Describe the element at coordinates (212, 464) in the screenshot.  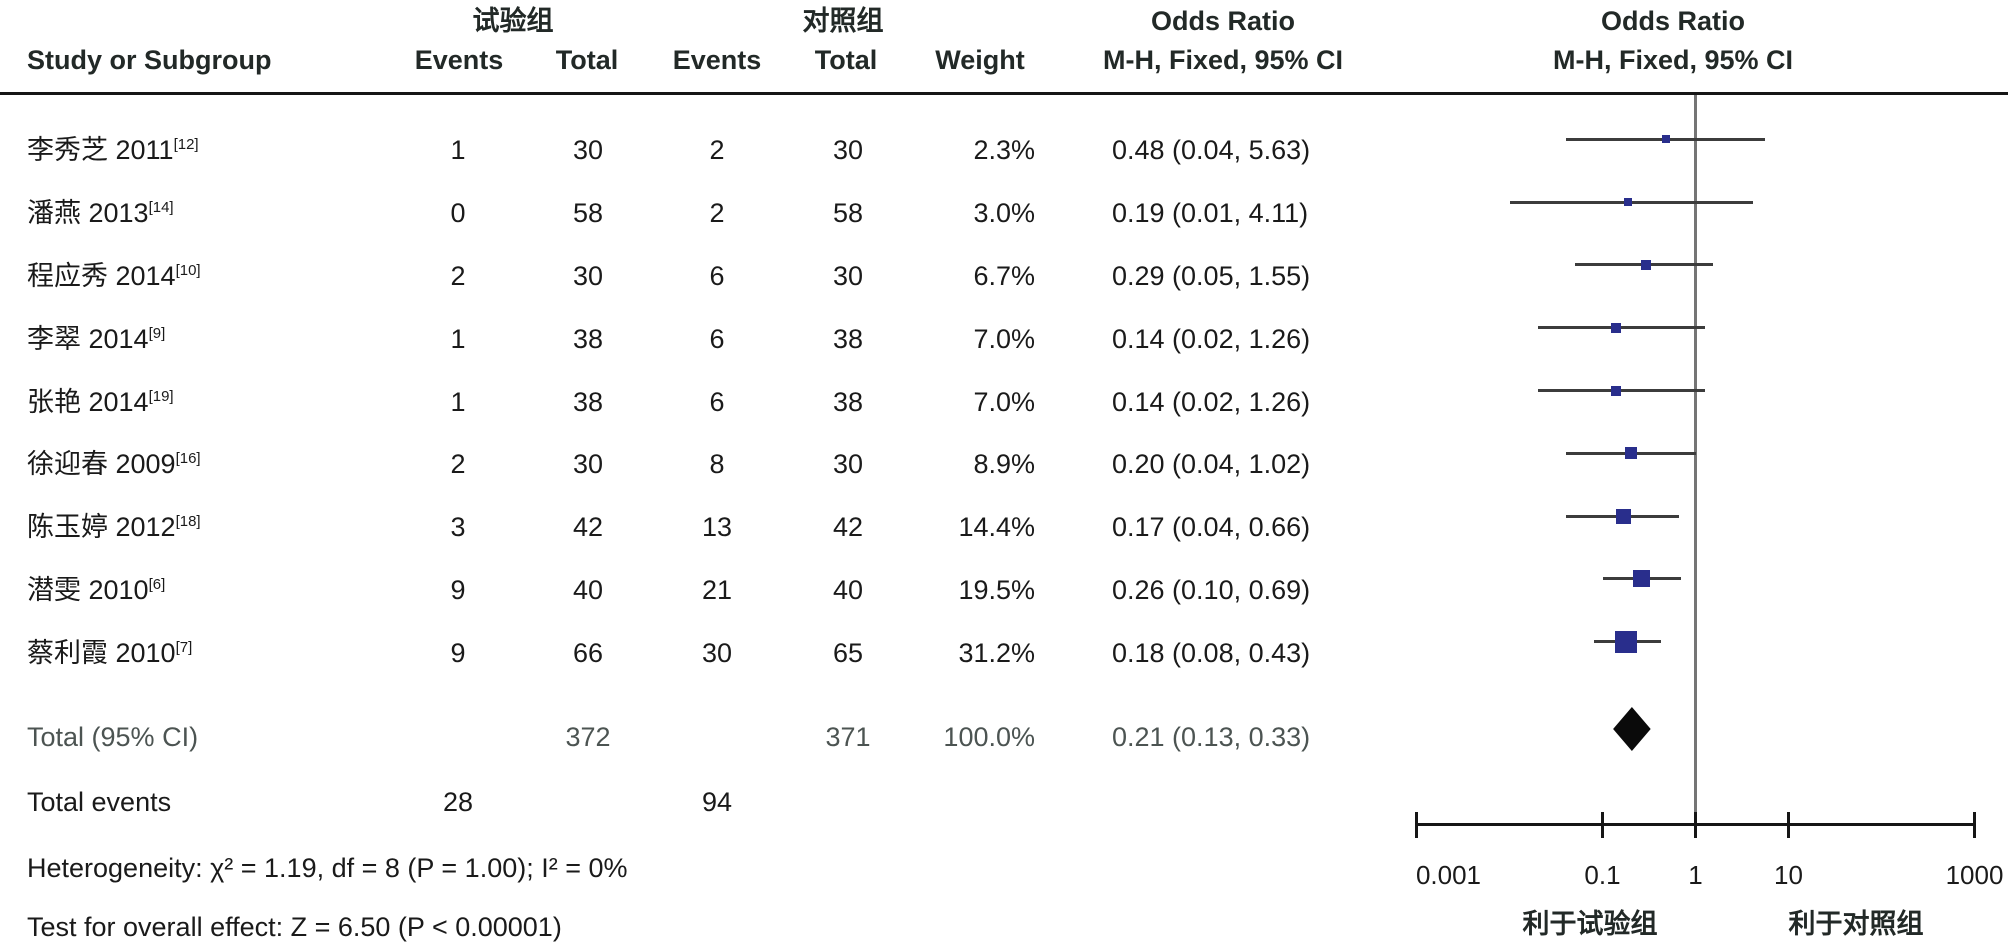
I see `study-name: 徐迎春 2009[16]` at that location.